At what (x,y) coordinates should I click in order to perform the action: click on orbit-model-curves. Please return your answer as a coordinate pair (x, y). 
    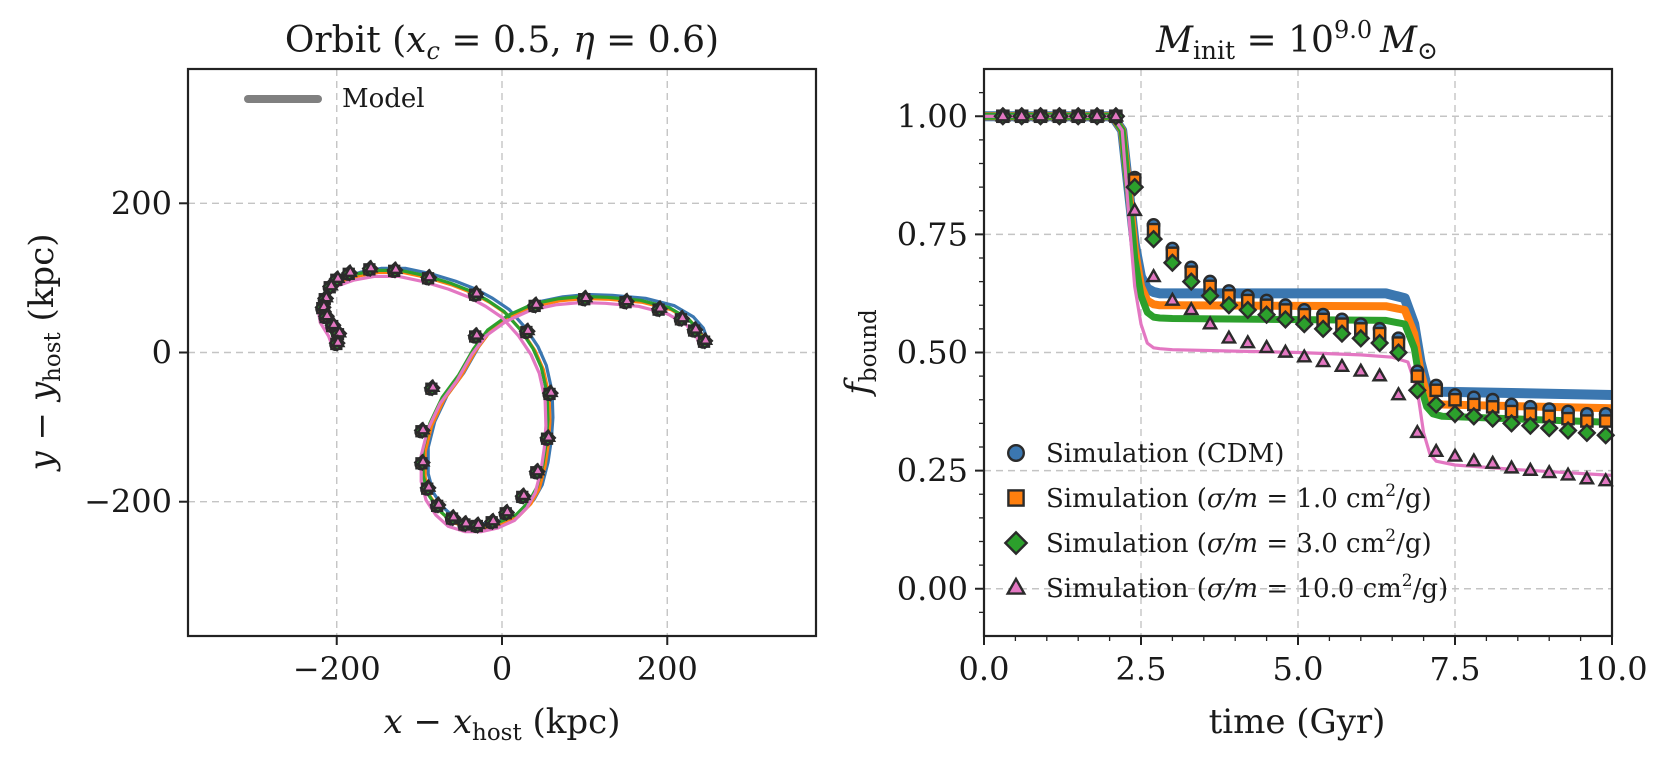
    Looking at the image, I should click on (512, 400).